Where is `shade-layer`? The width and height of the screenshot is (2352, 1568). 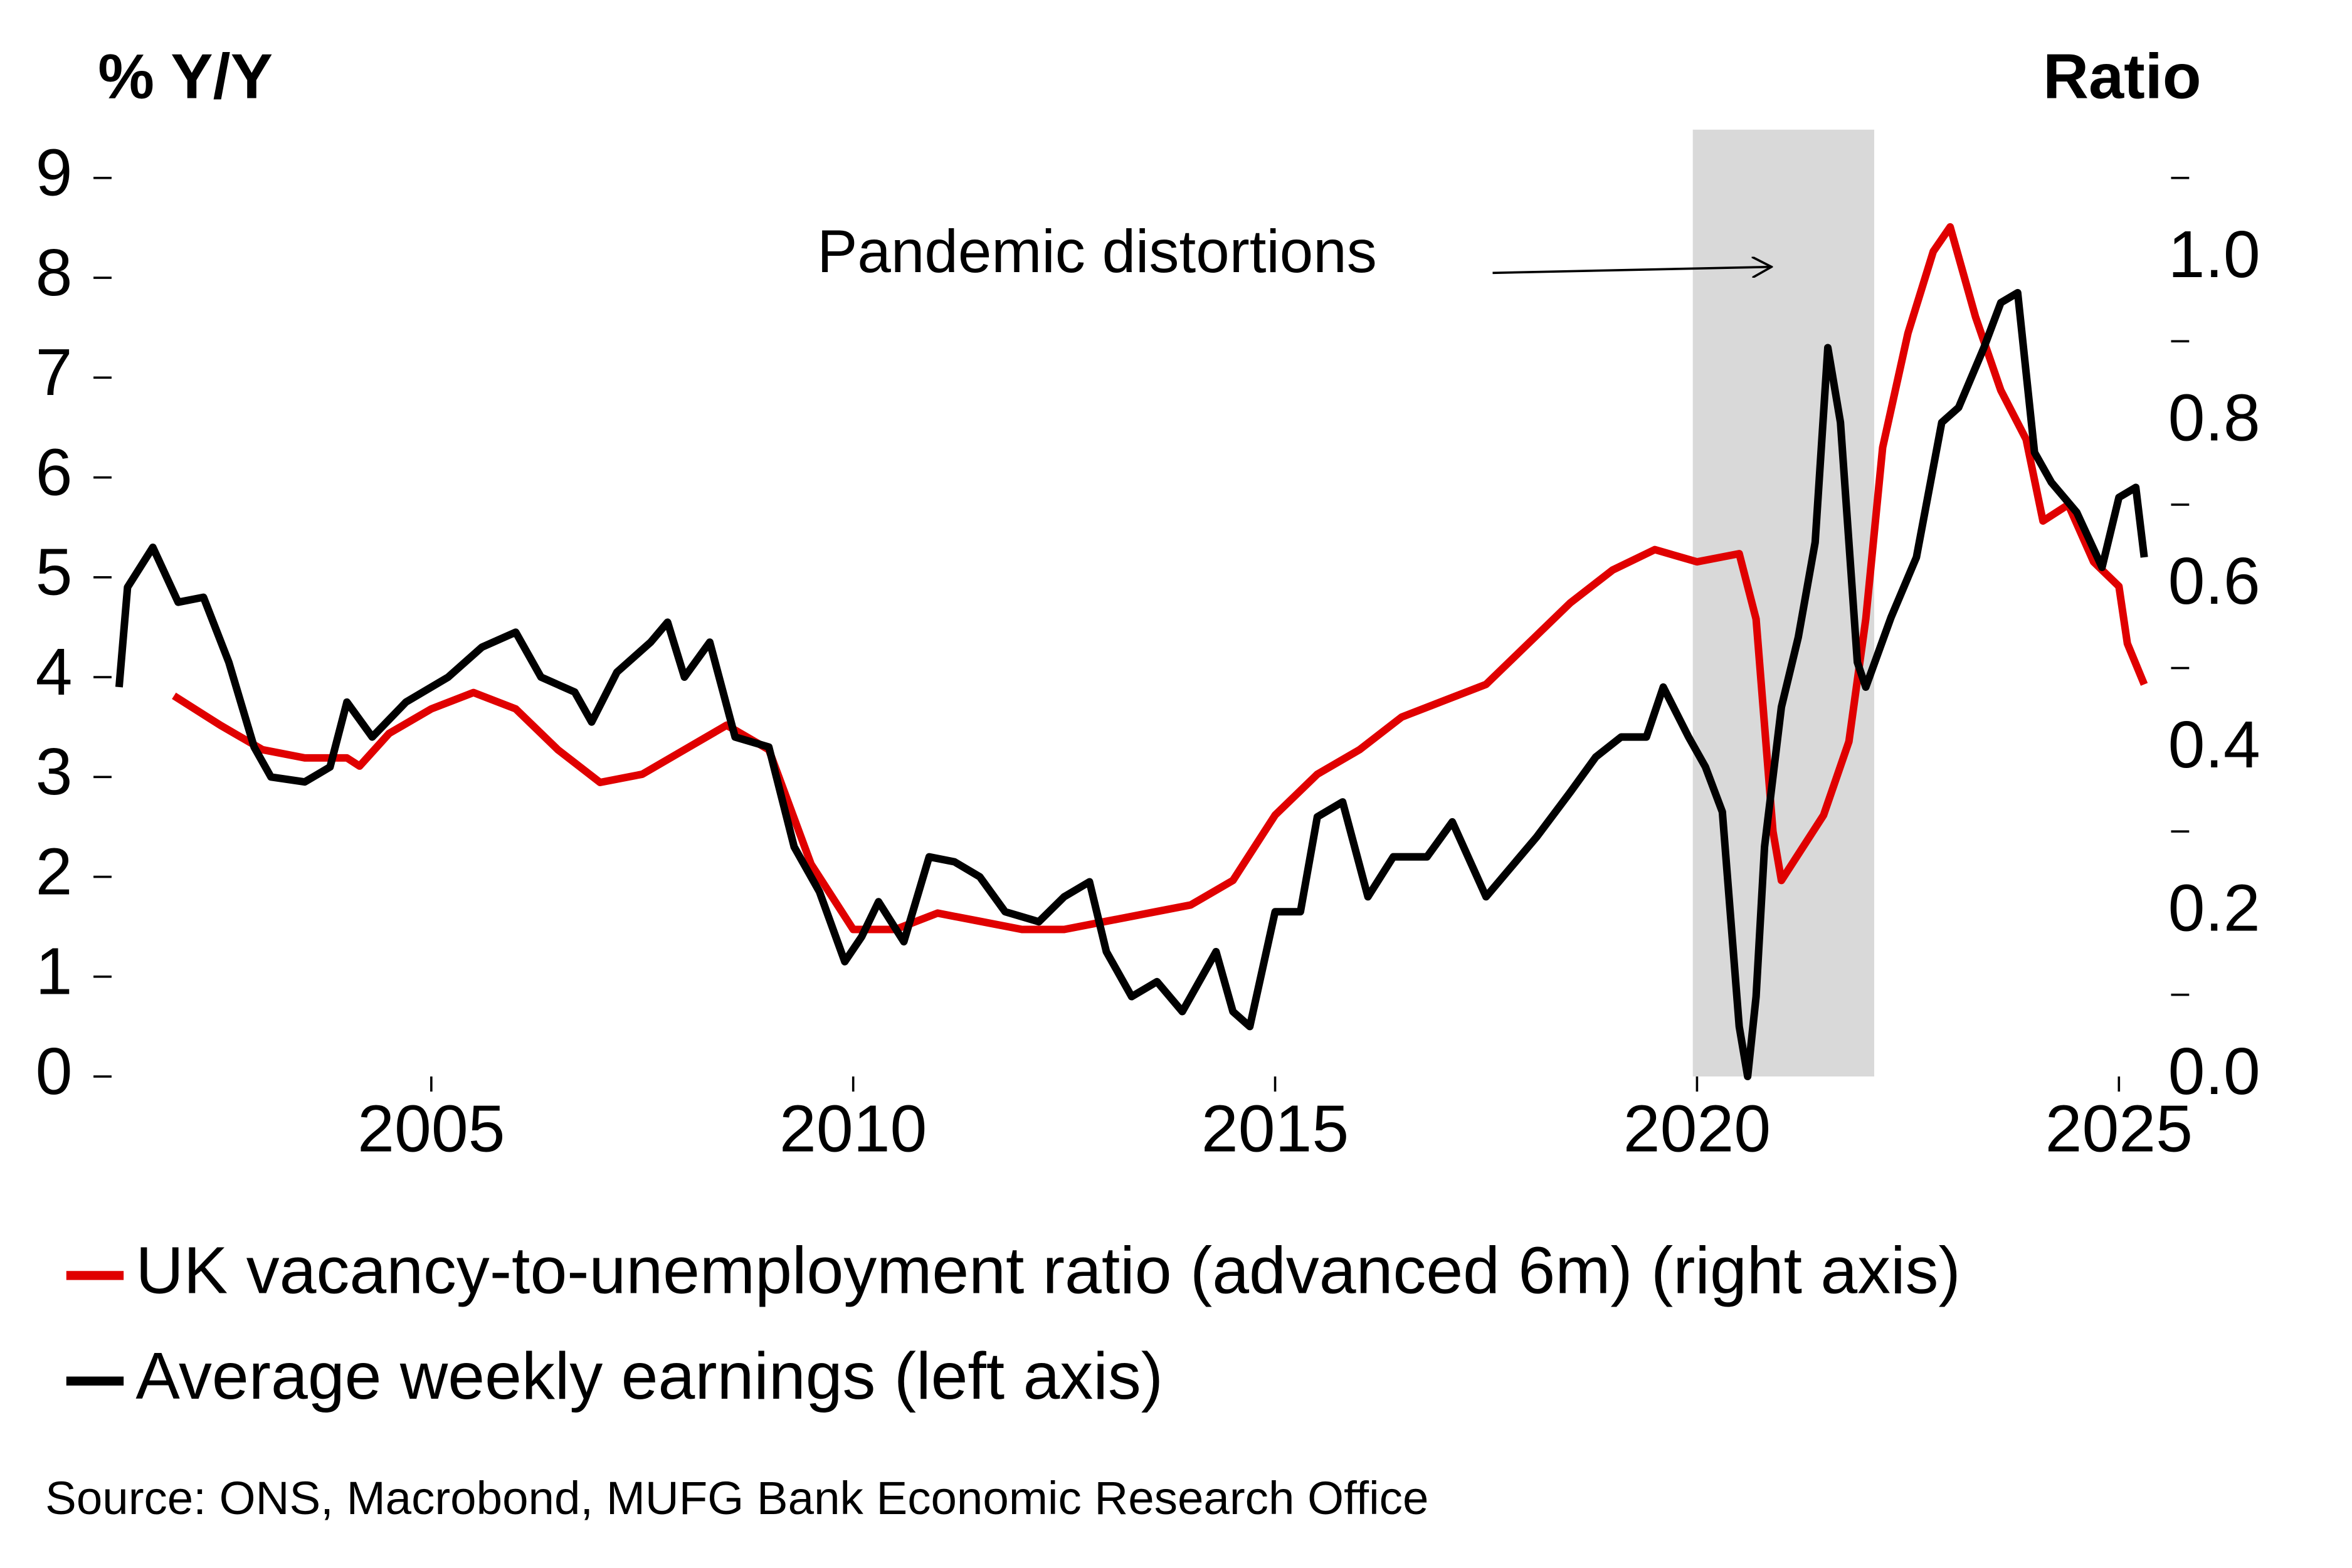
shade-layer is located at coordinates (1783, 603).